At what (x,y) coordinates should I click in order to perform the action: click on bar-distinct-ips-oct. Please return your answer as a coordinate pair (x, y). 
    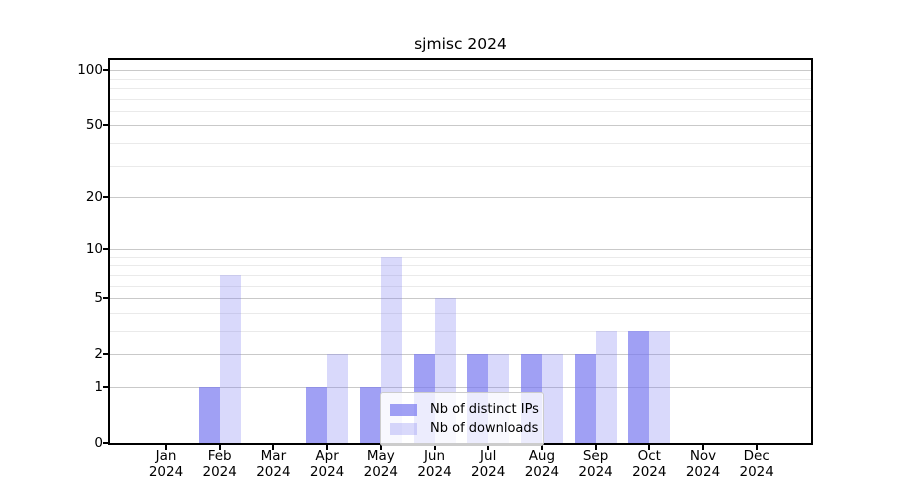
    Looking at the image, I should click on (639, 386).